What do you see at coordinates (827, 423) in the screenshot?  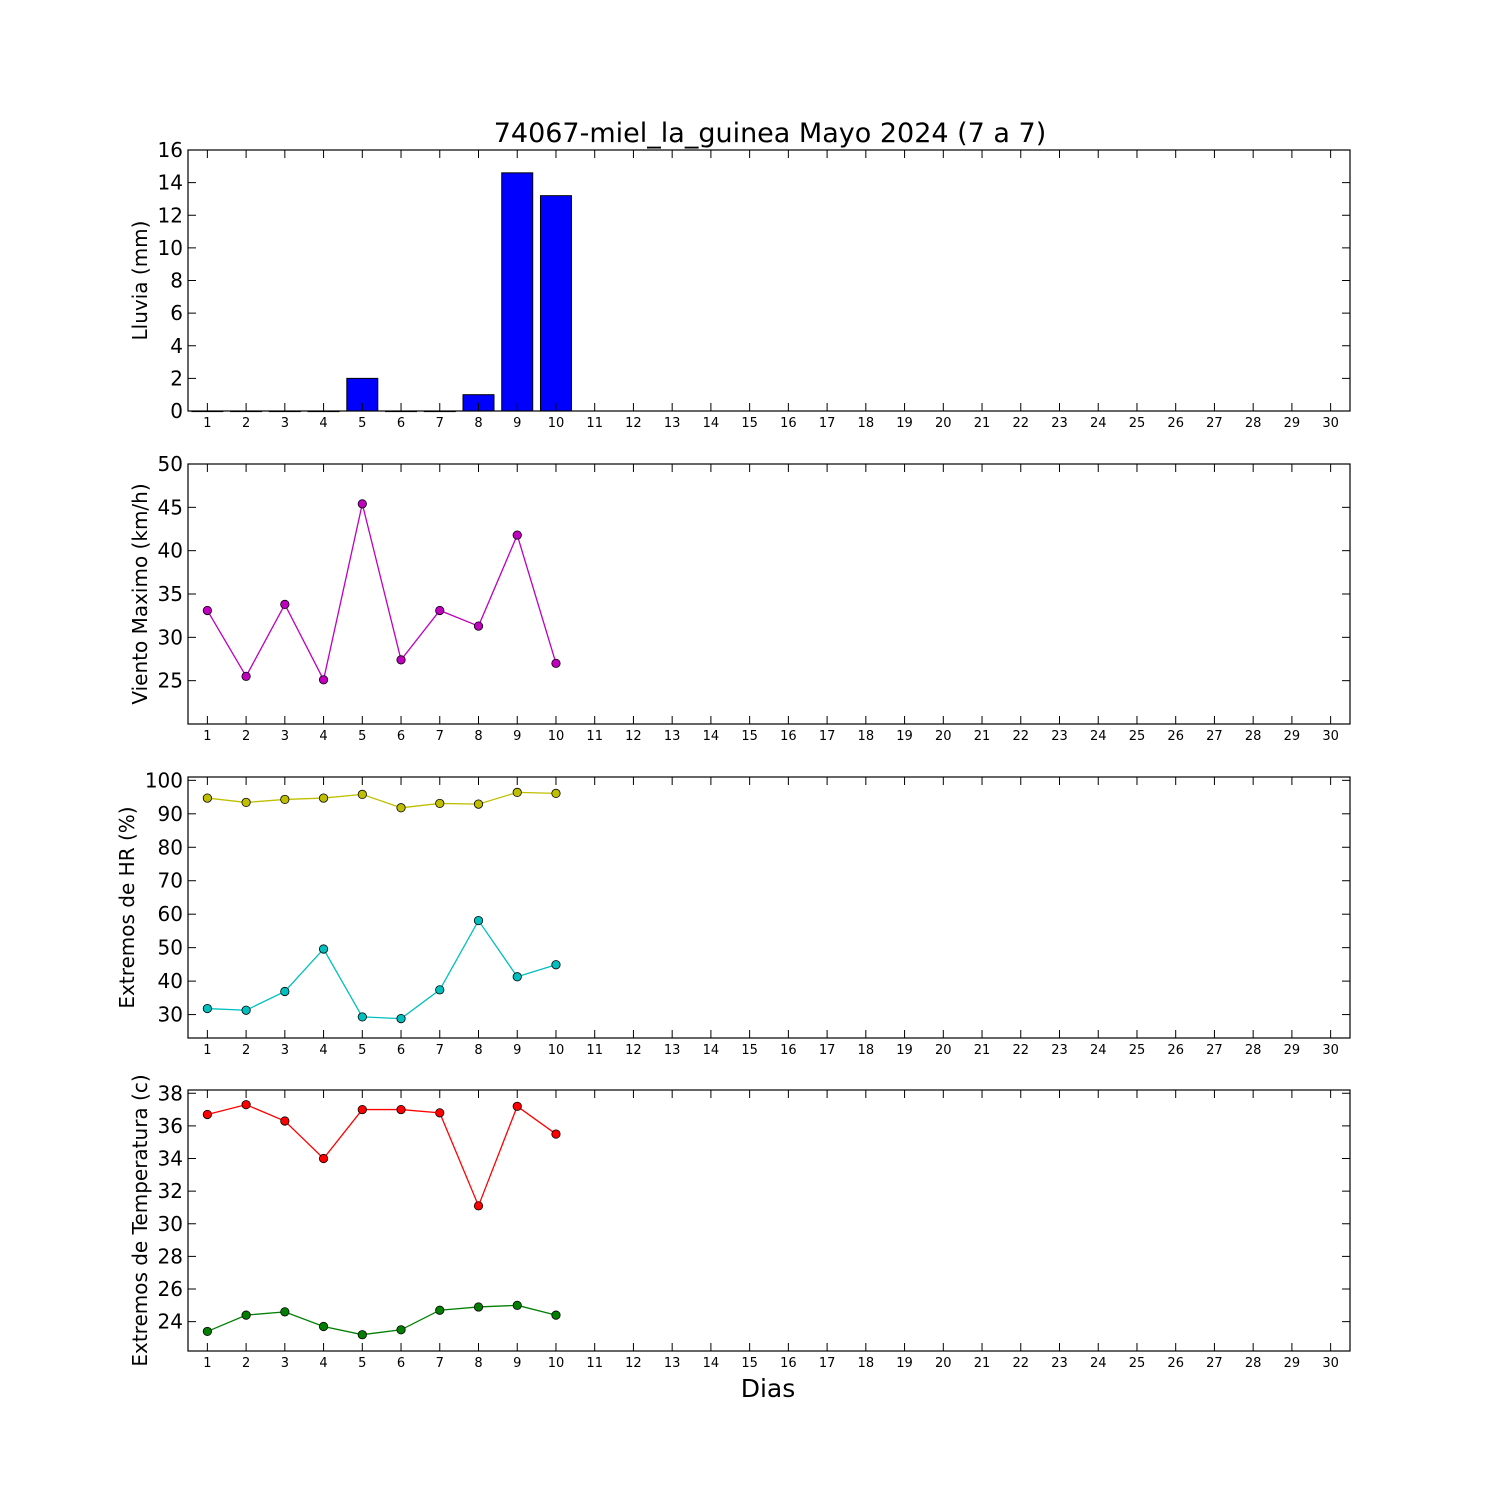 I see `rainfall-xtick-label: 17` at bounding box center [827, 423].